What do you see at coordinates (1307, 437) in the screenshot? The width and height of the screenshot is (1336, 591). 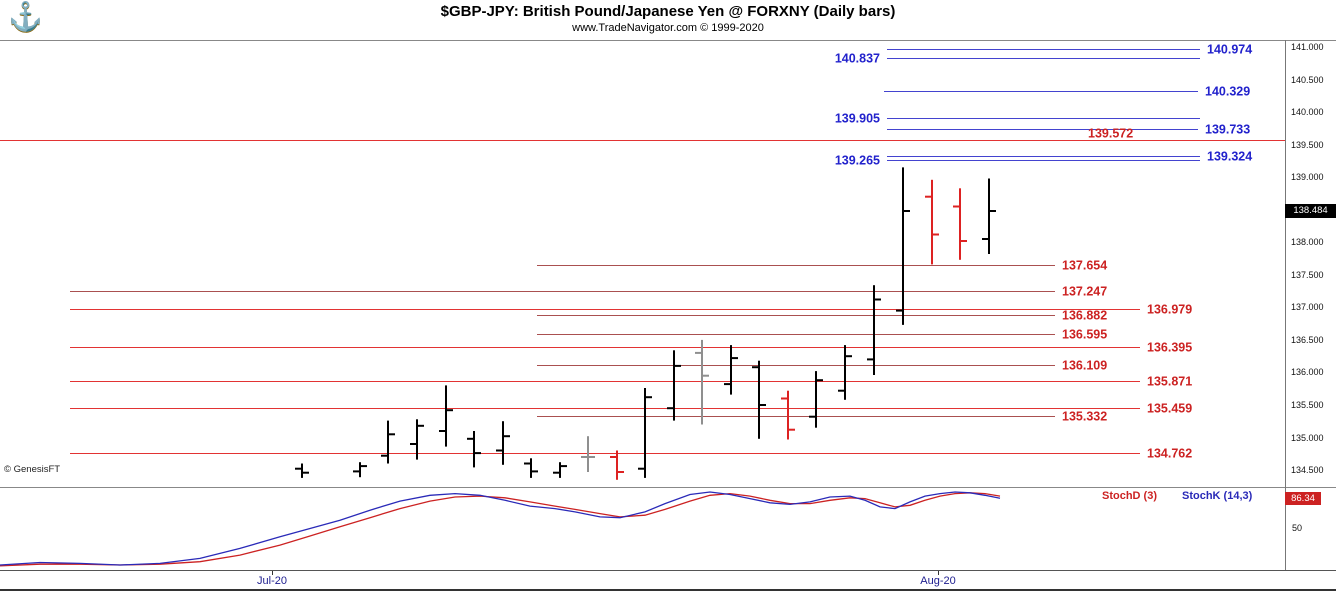 I see `price-tick-135.000: 135.000` at bounding box center [1307, 437].